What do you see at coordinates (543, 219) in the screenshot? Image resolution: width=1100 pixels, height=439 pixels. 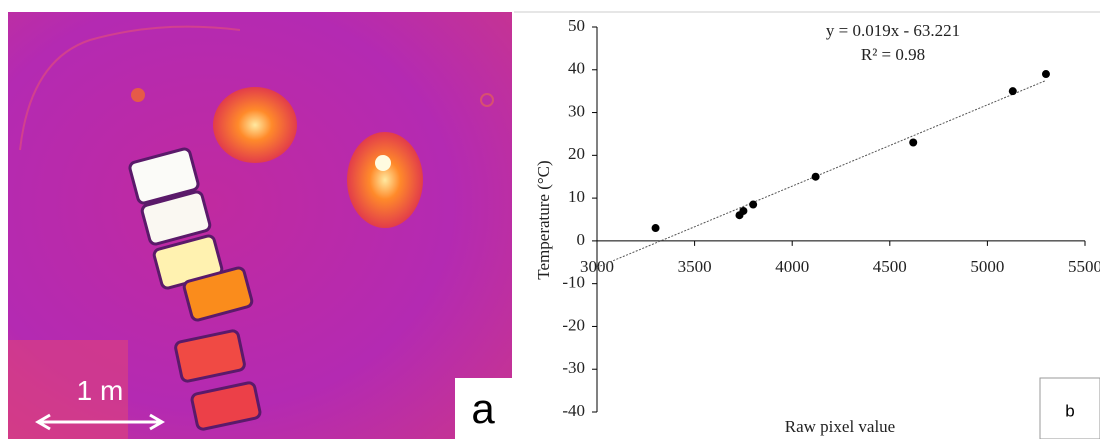 I see `y-axis-title: Temperature (°C)` at bounding box center [543, 219].